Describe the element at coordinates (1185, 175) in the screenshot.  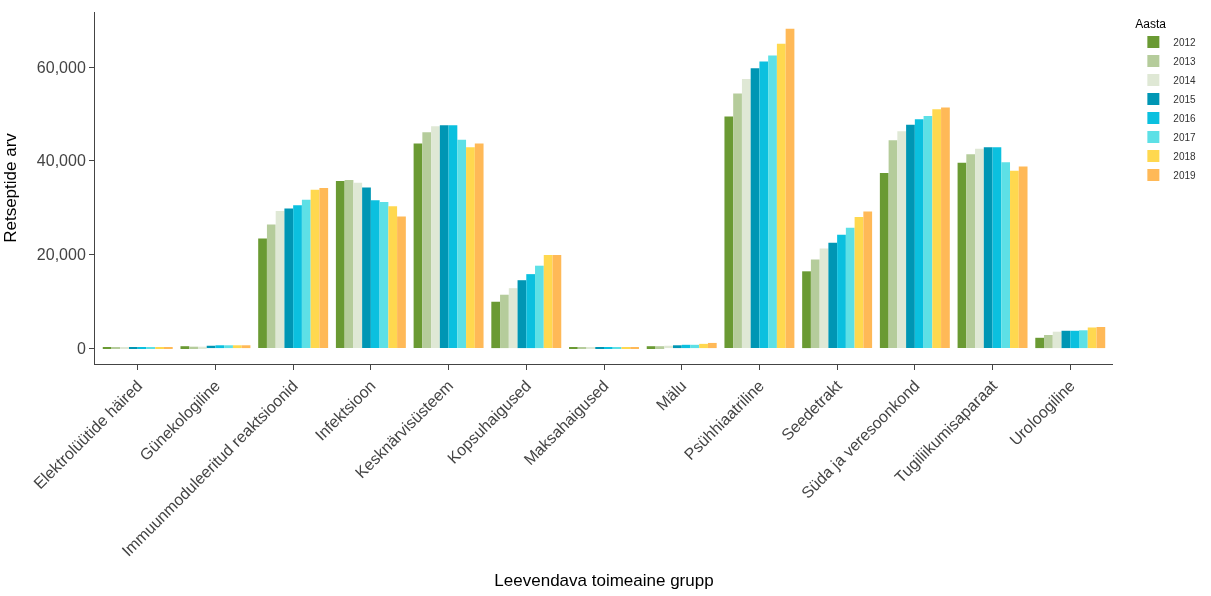
I see `legend-label: 2019` at that location.